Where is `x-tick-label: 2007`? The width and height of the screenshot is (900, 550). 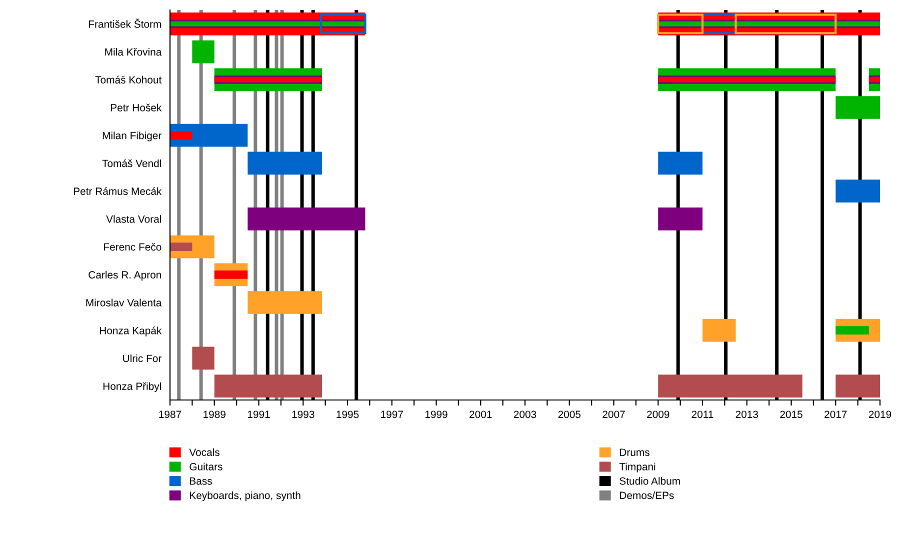 x-tick-label: 2007 is located at coordinates (613, 414).